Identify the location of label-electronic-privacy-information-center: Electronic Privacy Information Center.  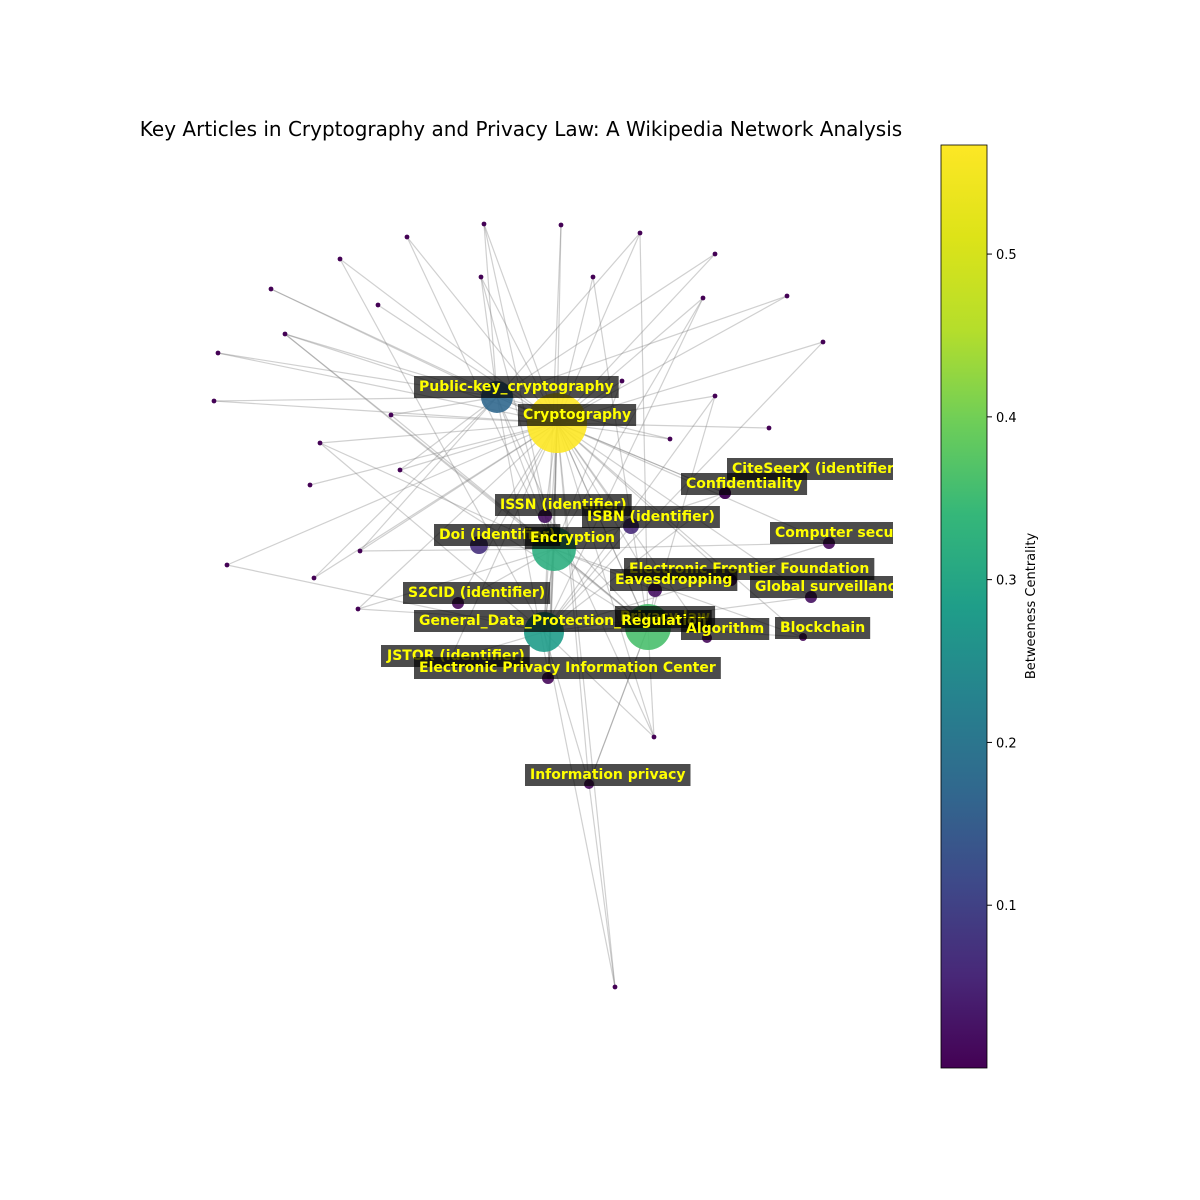
(567, 668).